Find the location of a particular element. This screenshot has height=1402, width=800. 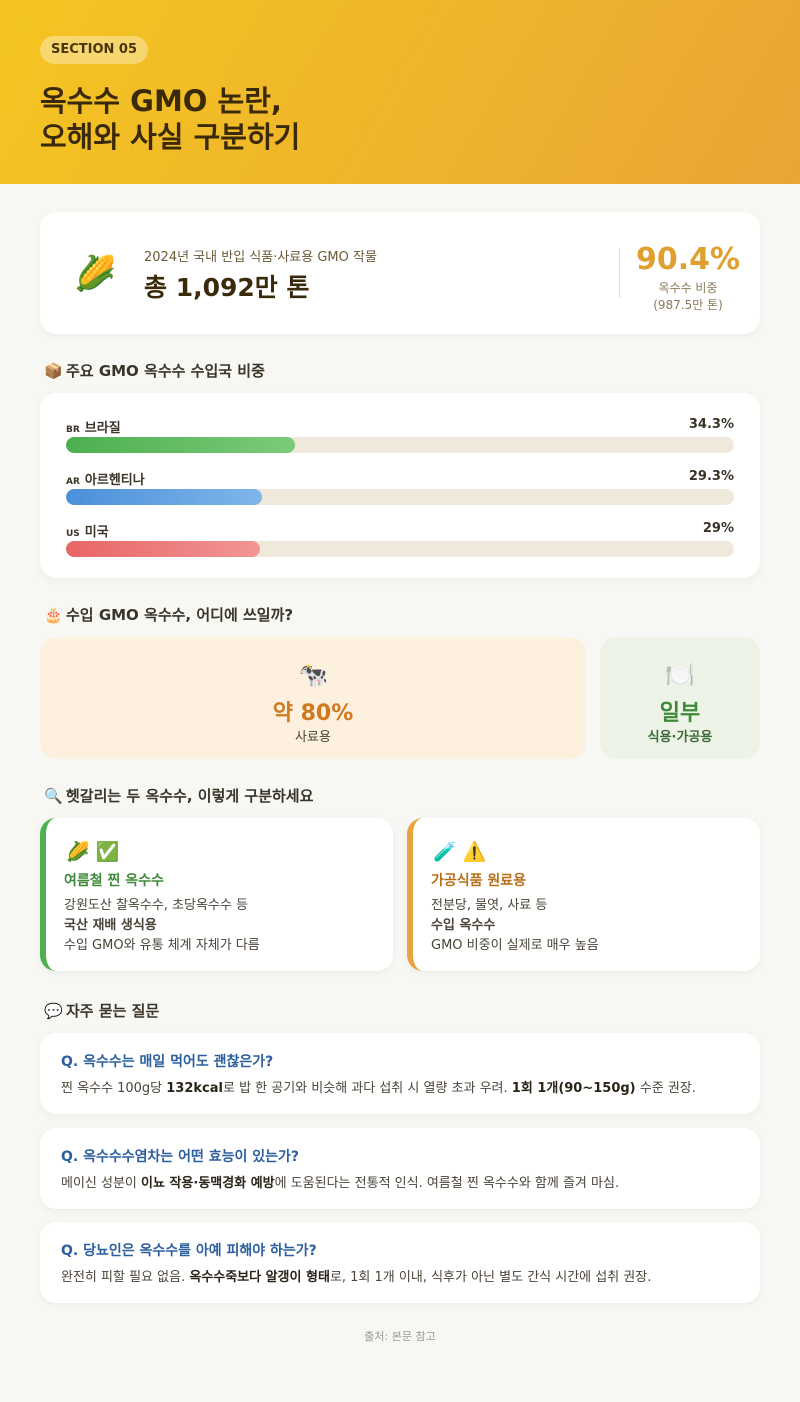

answer-part: 132kcal is located at coordinates (194, 1088).